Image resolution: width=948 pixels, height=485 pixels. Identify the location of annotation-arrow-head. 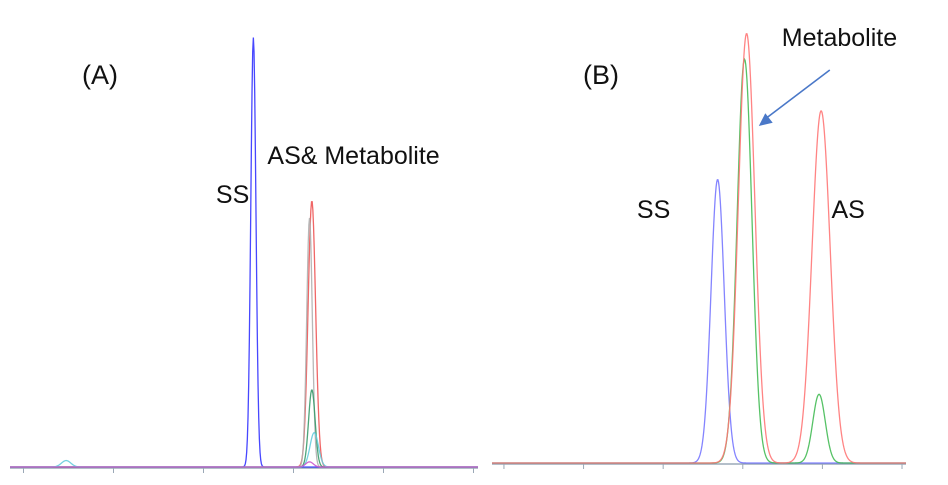
(765, 119).